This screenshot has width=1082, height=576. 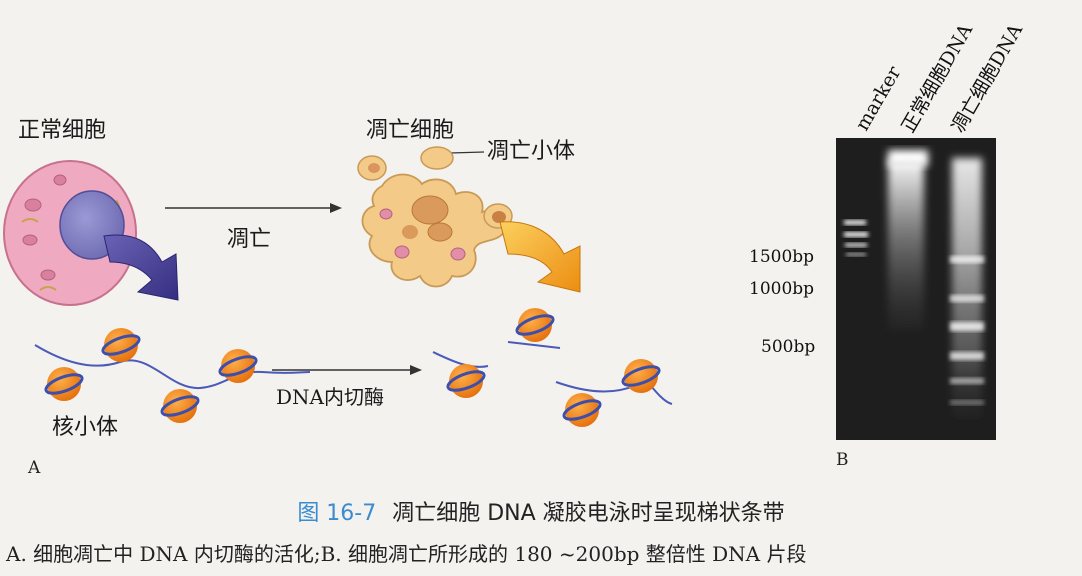 I want to click on size-marker-1000bp: 1000bp, so click(x=781, y=289).